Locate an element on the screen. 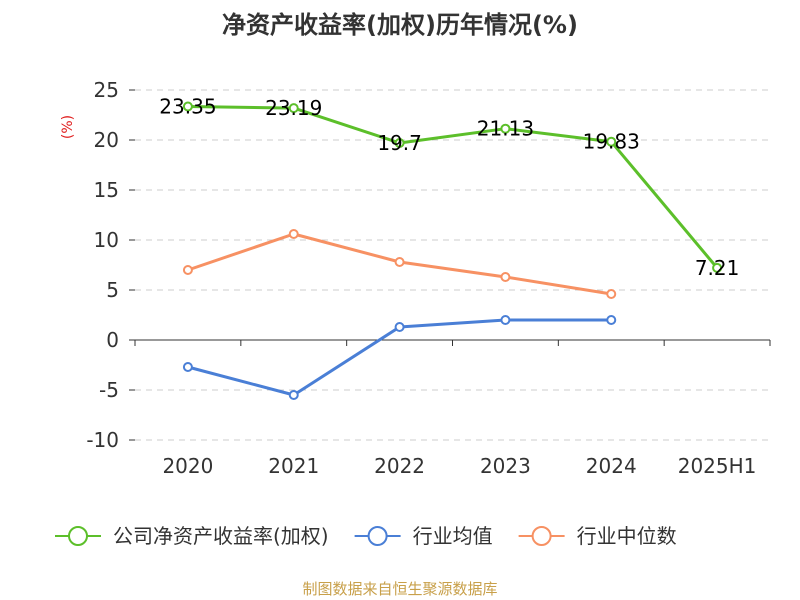  y-axis-label: (%) is located at coordinates (68, 127).